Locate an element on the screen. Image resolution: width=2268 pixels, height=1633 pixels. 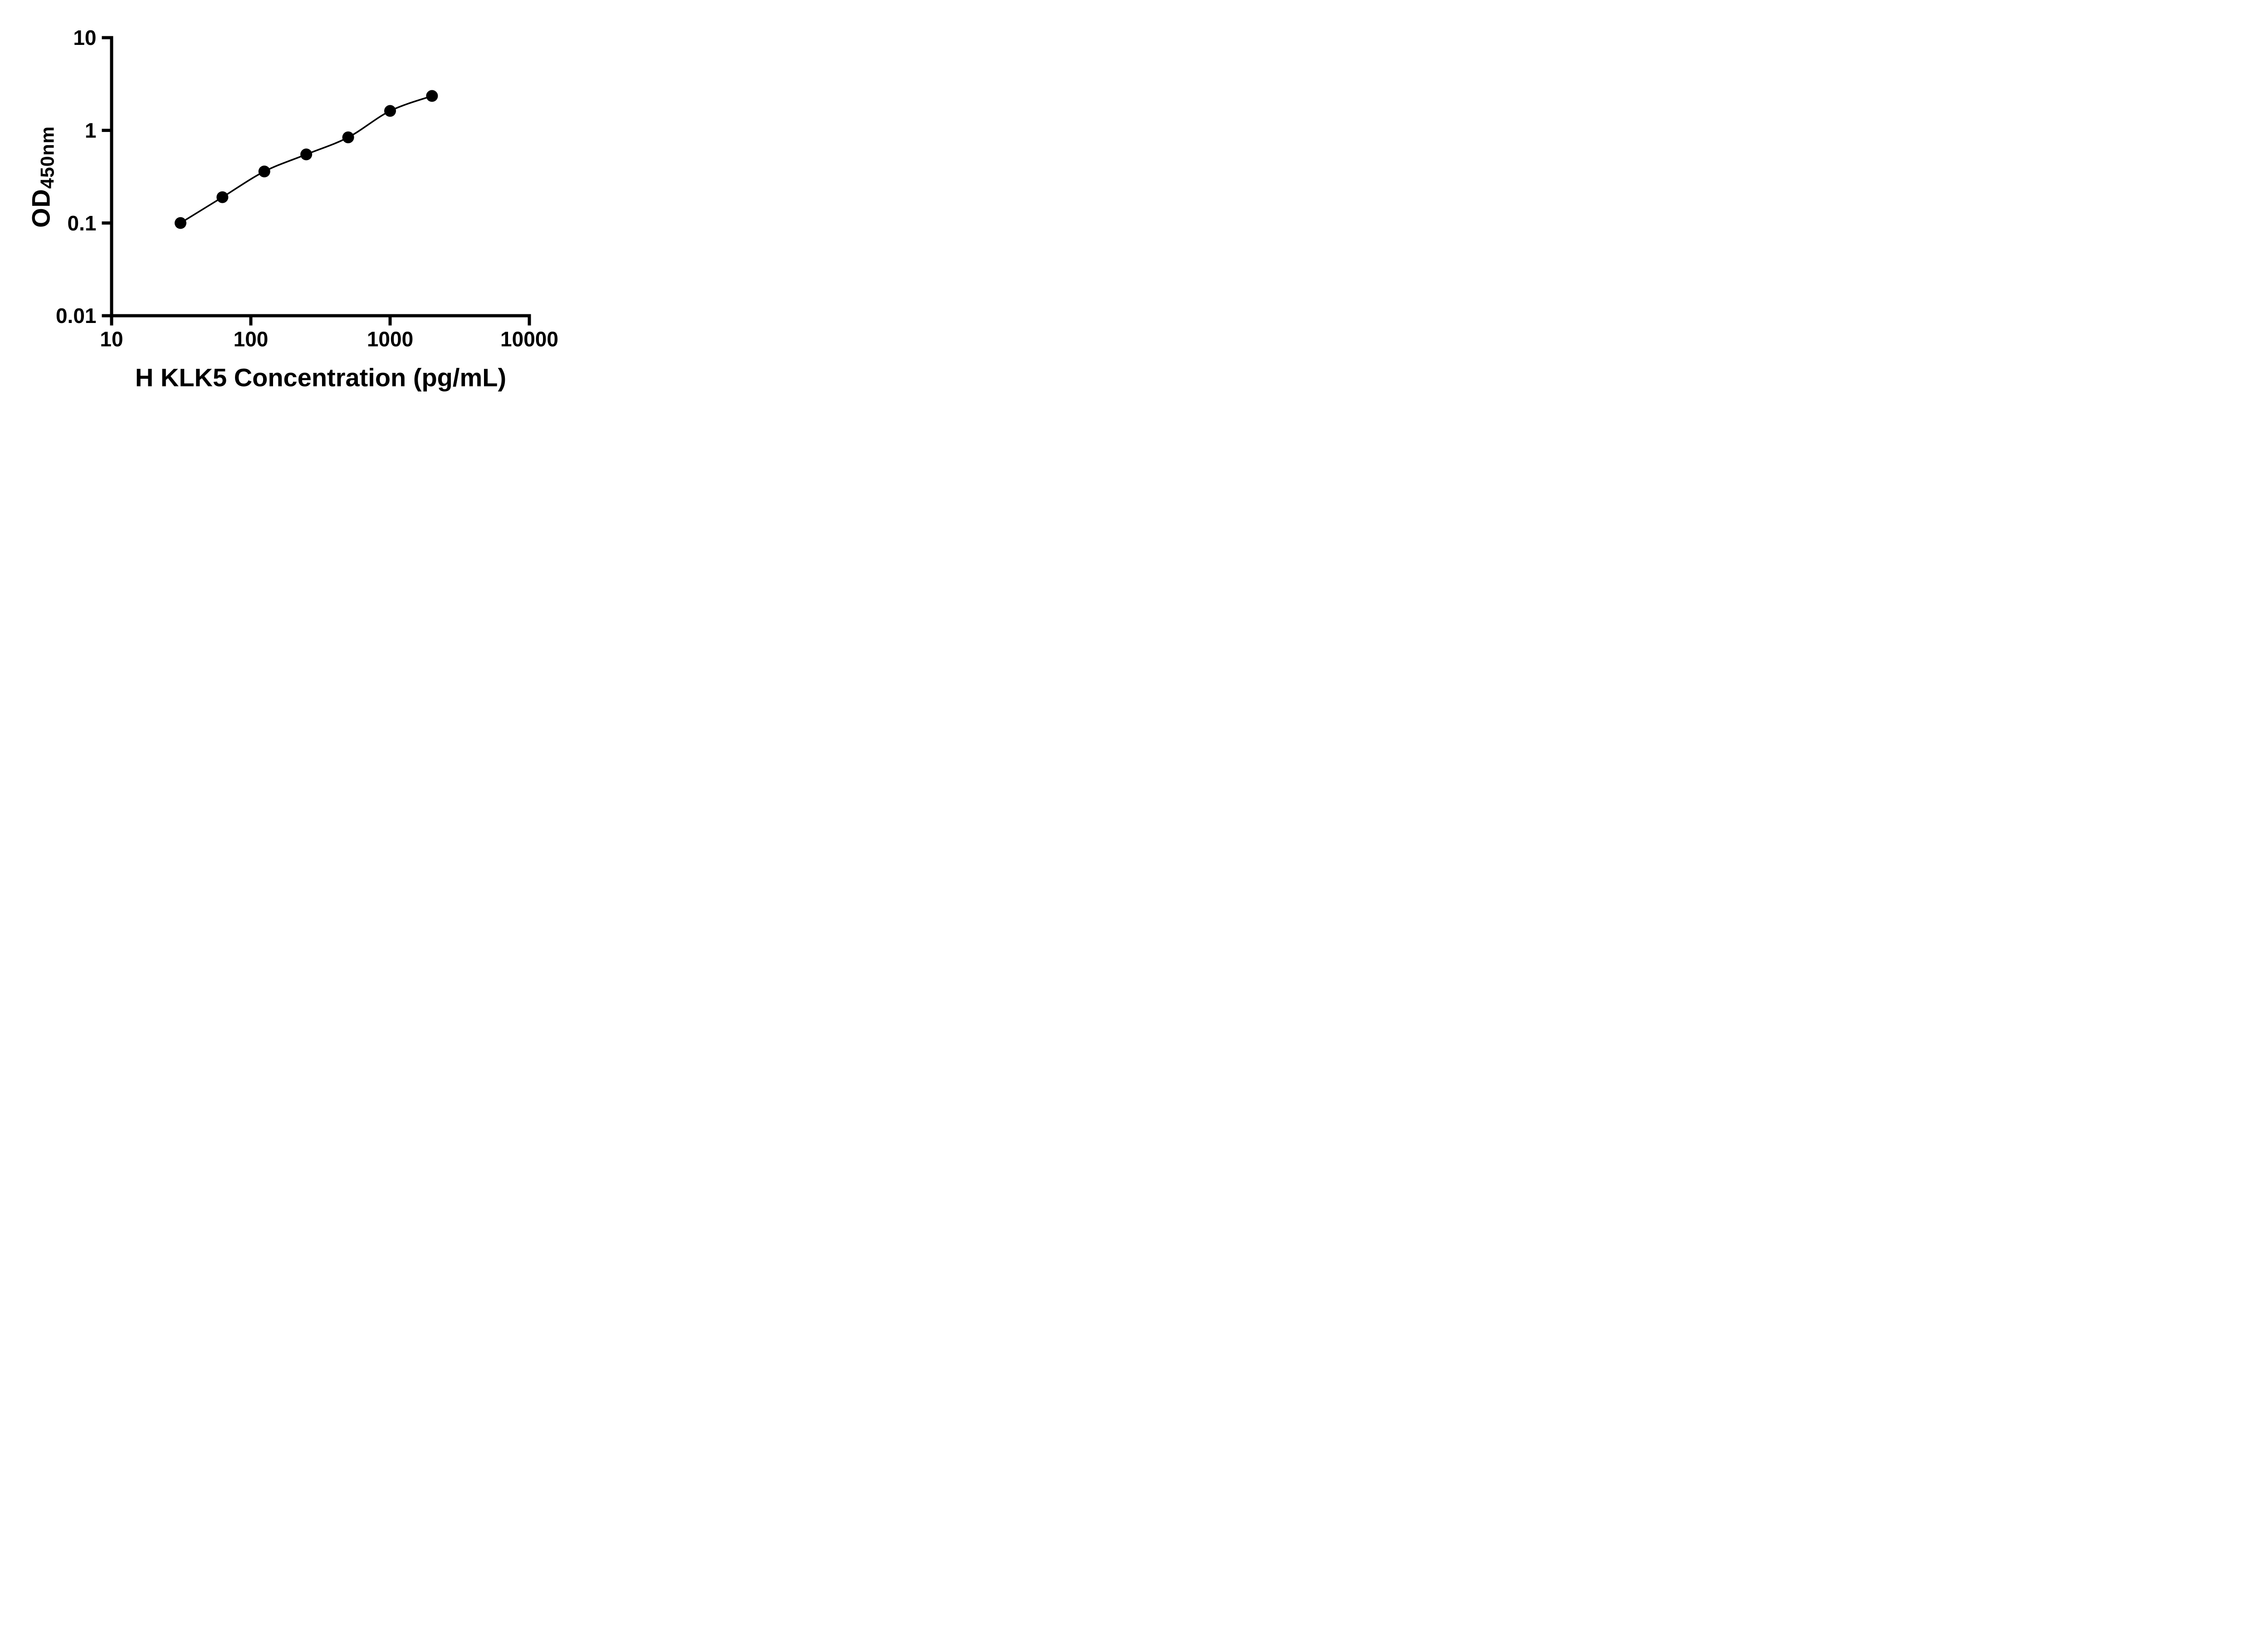
x-tick-label: 10 is located at coordinates (112, 339).